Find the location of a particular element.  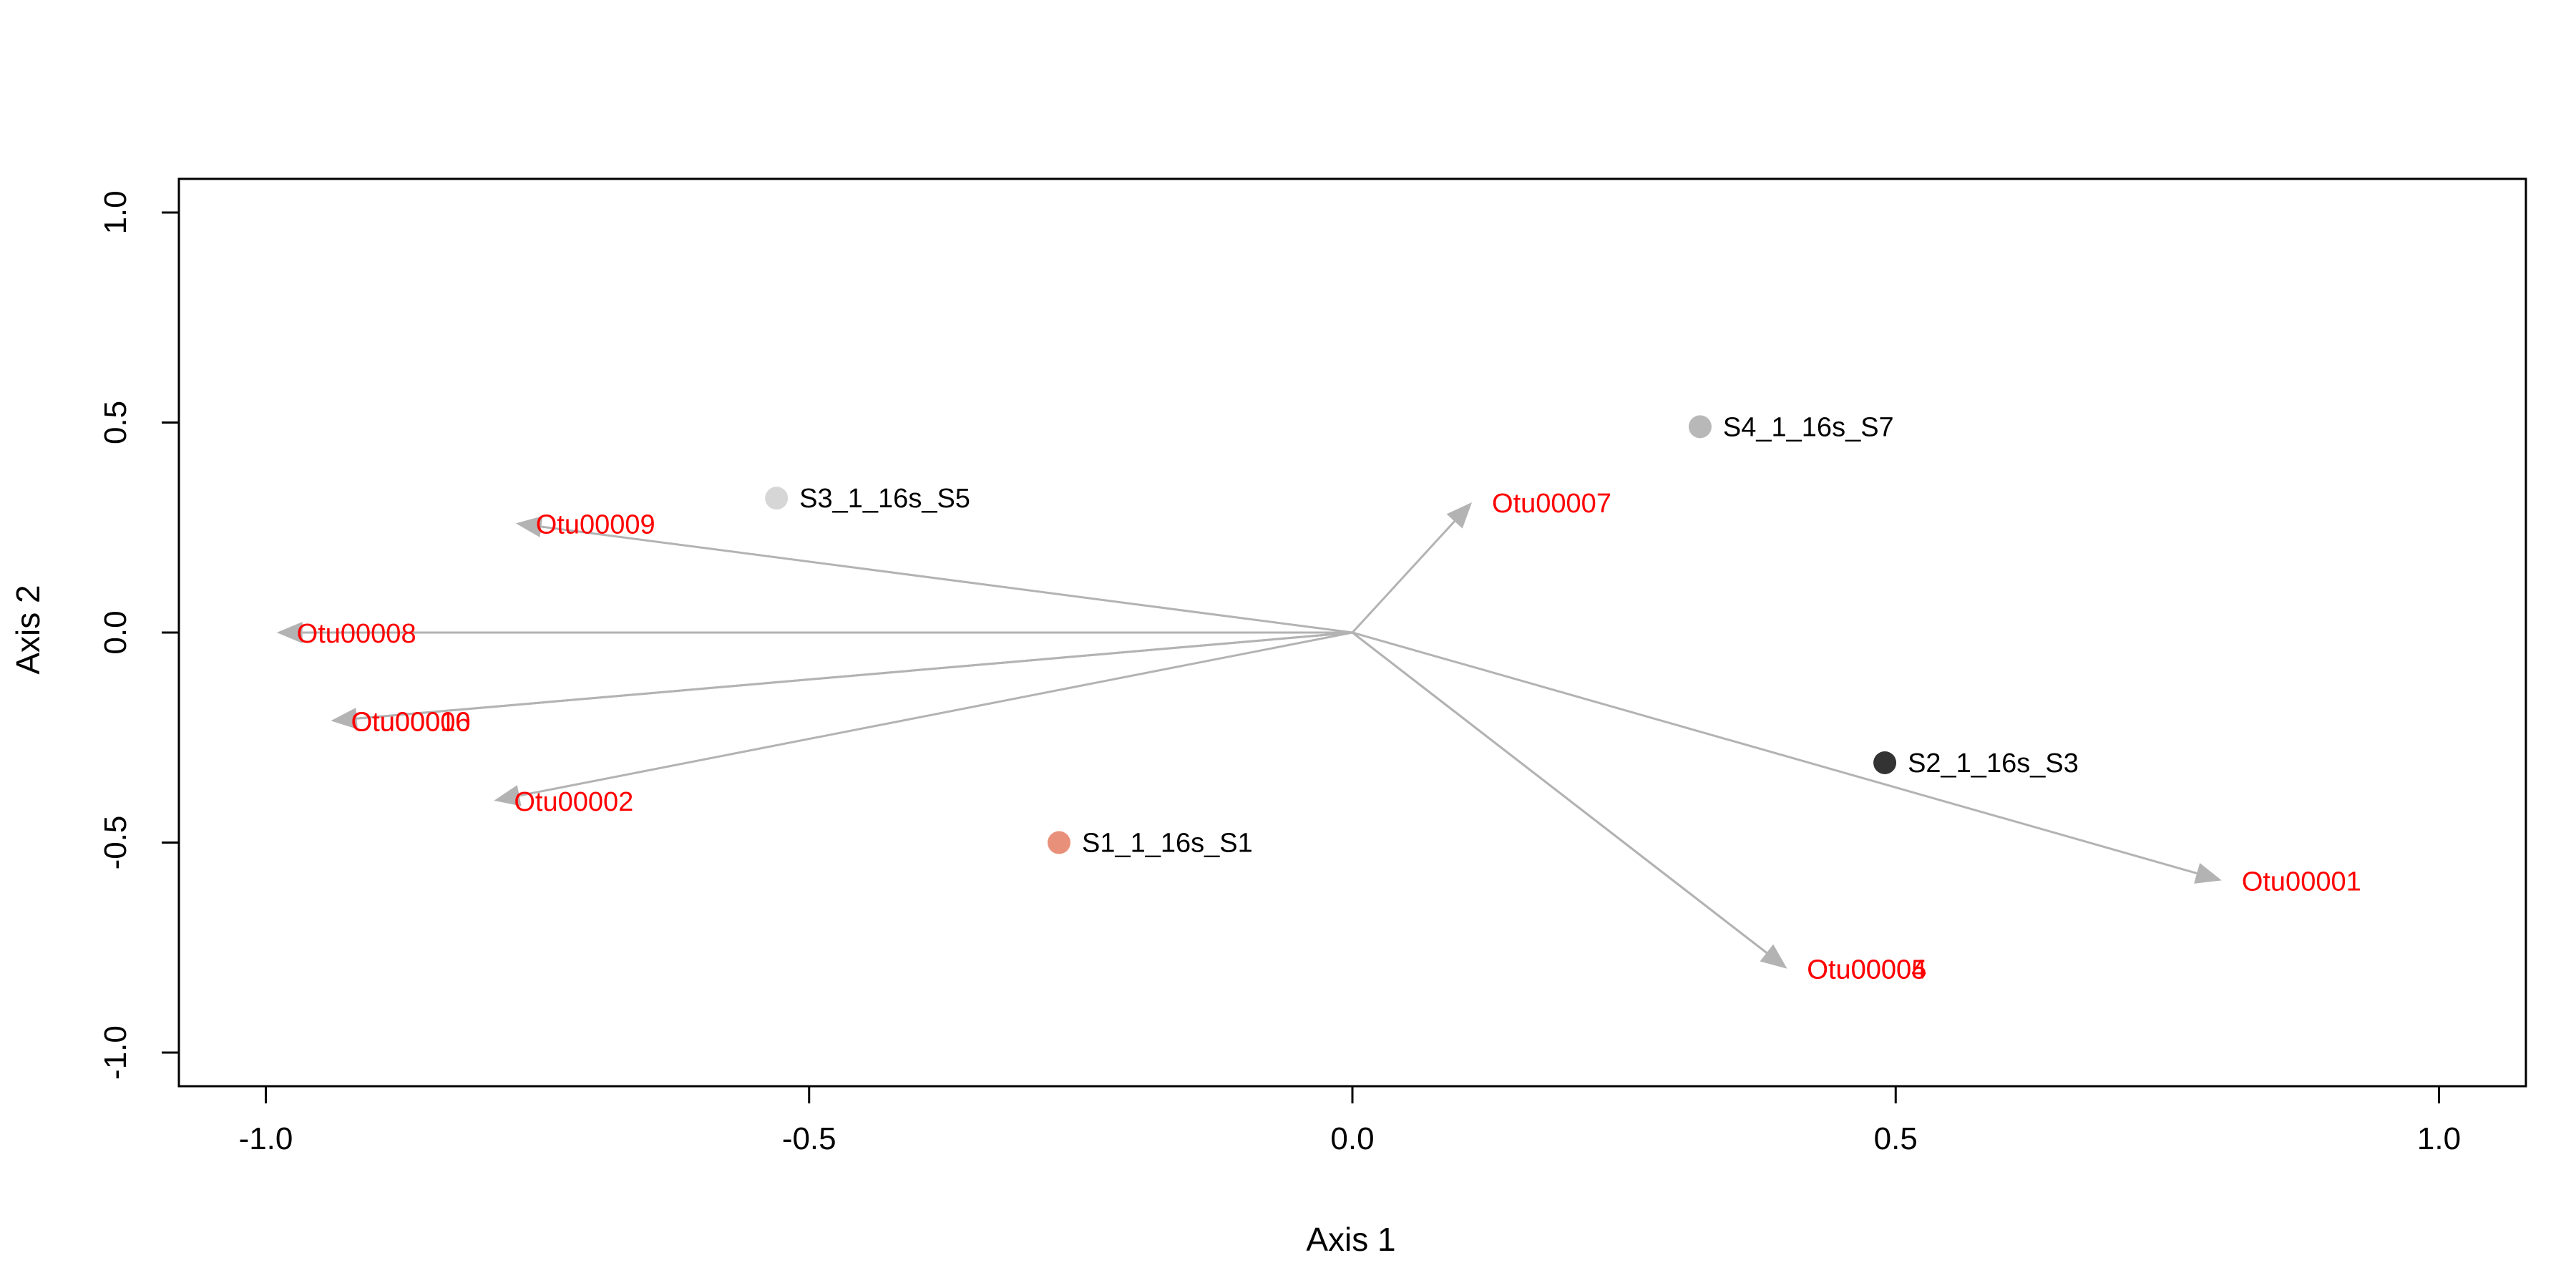

y-tick-label: 0.5 is located at coordinates (115, 422).